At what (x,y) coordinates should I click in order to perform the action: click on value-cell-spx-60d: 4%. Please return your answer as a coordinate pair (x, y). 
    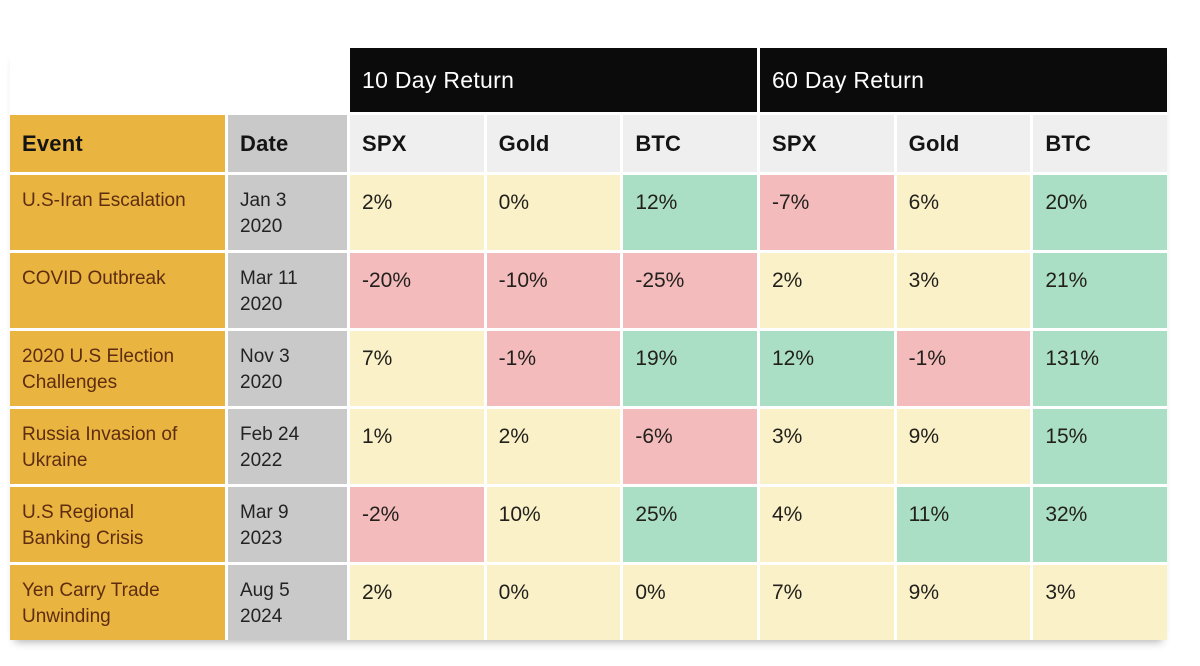
    Looking at the image, I should click on (827, 524).